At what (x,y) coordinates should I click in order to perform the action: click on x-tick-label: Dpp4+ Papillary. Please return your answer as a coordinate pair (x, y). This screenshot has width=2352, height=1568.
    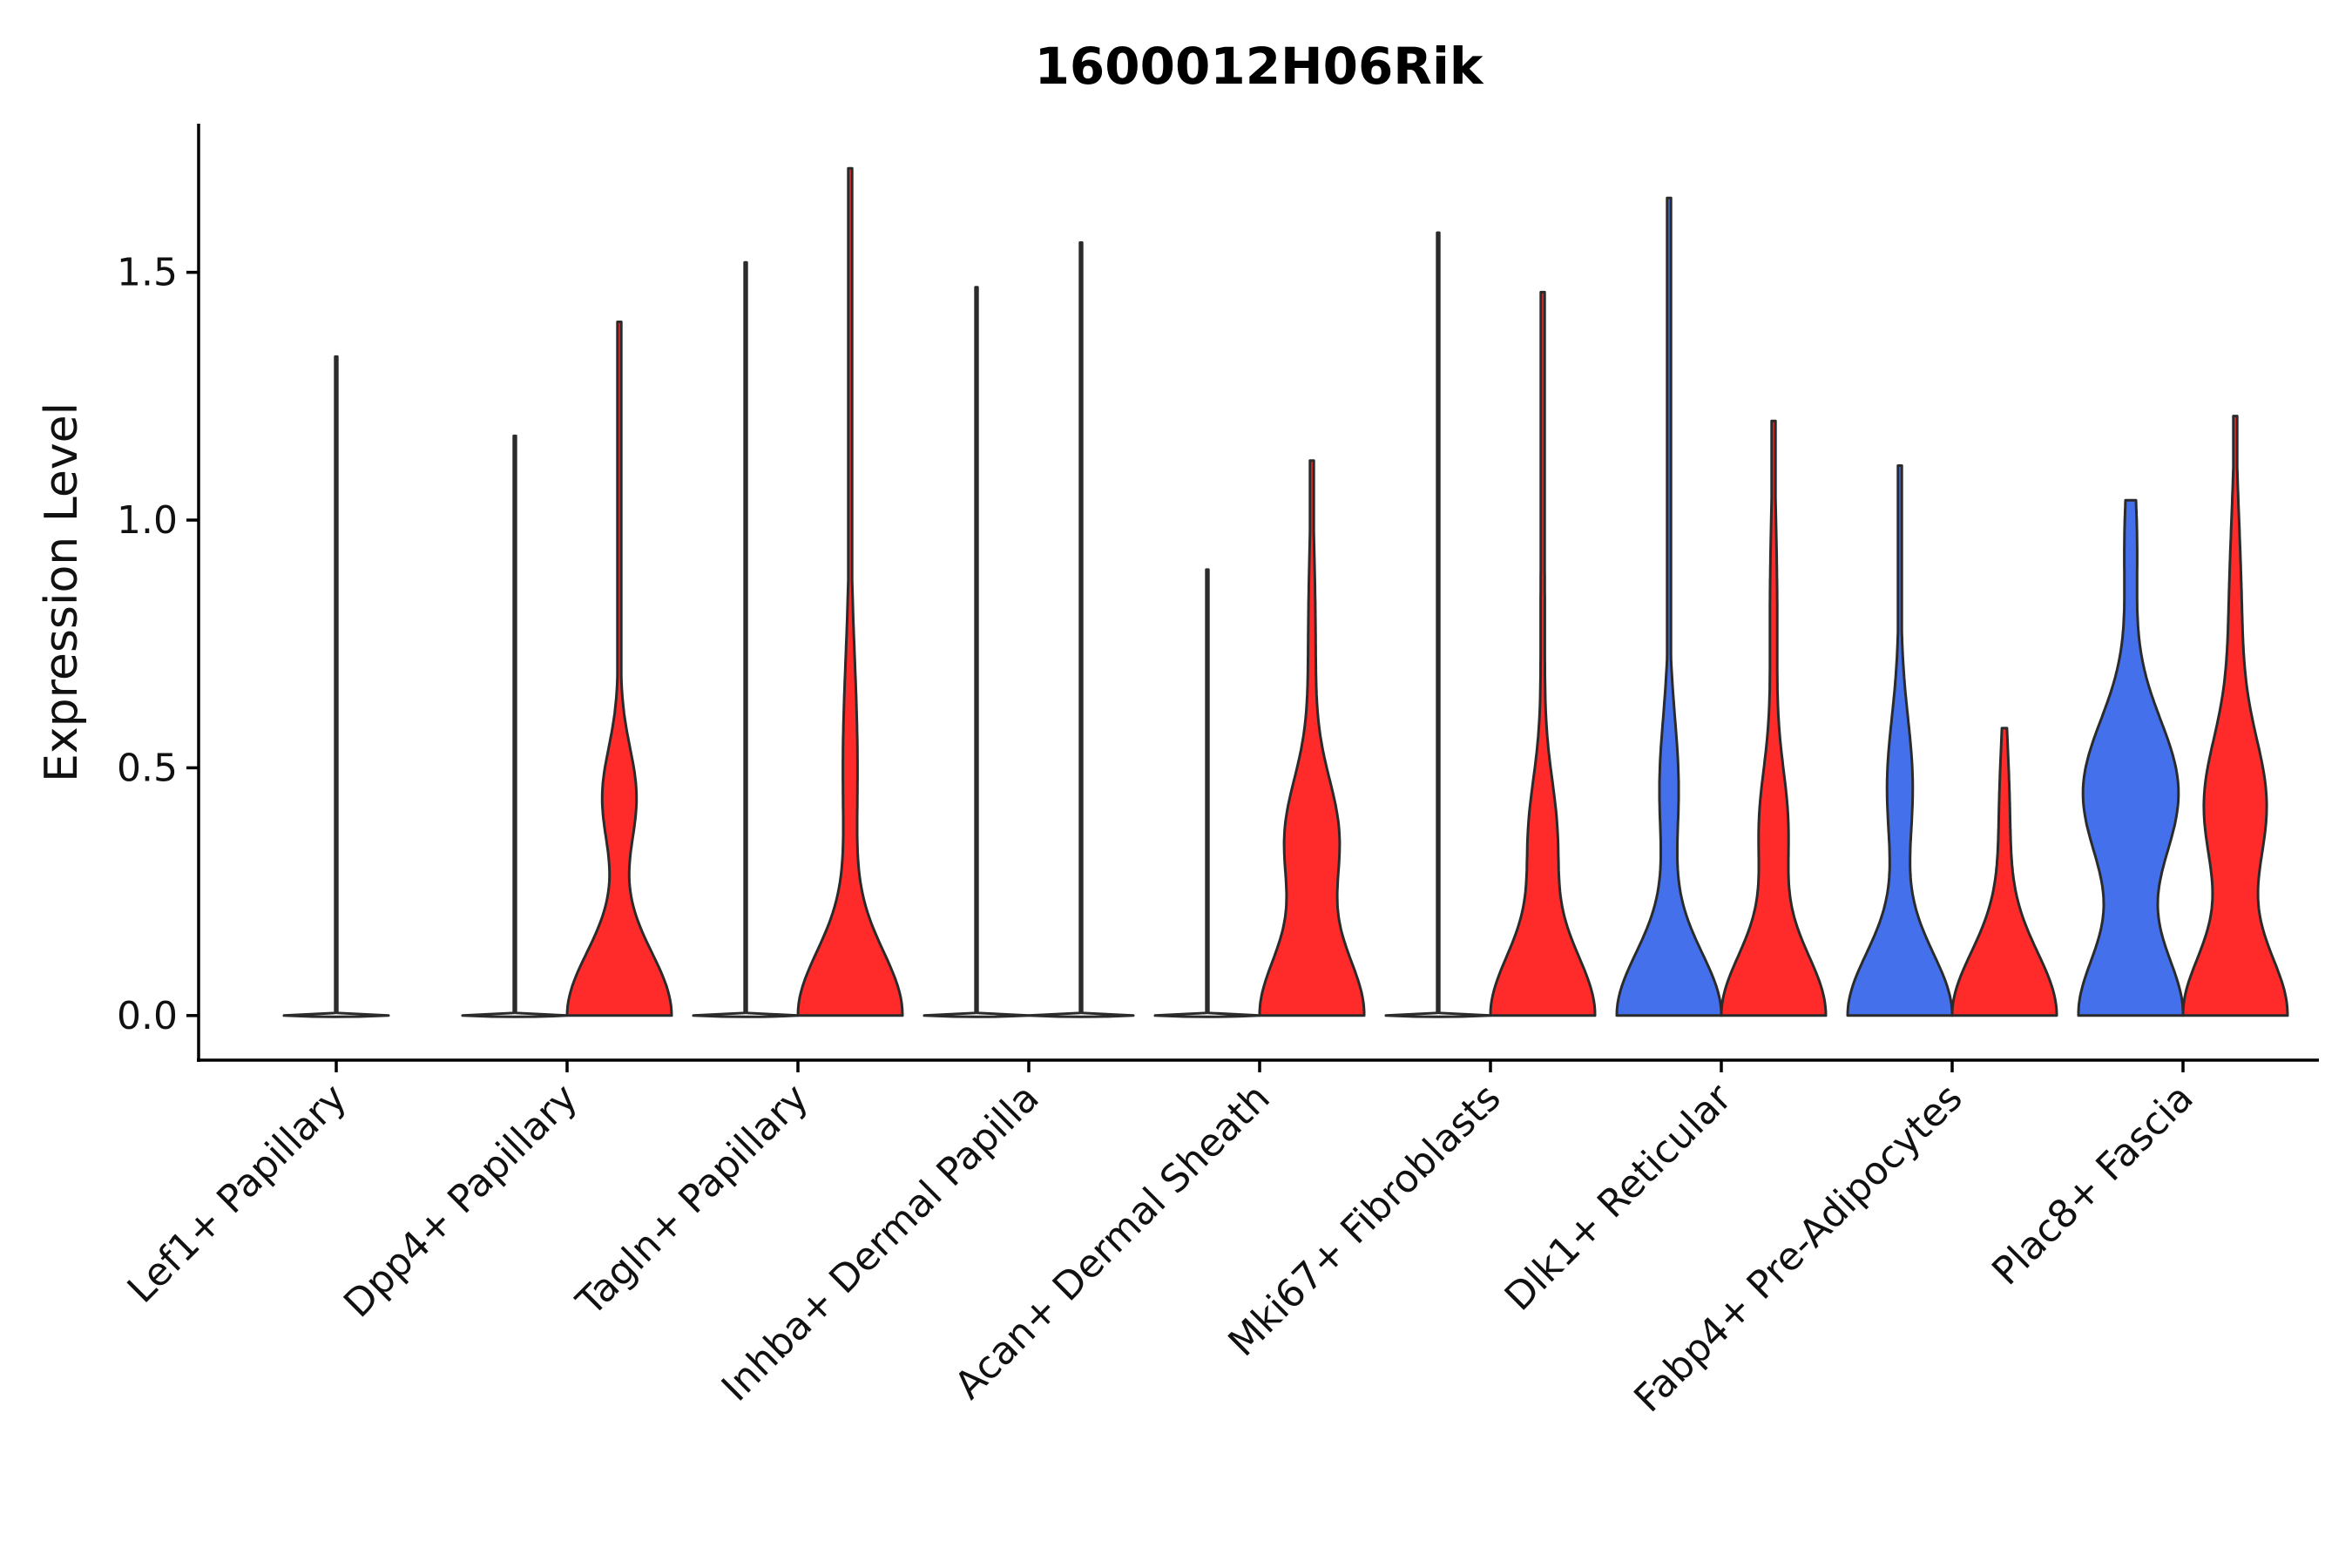
    Looking at the image, I should click on (460, 1201).